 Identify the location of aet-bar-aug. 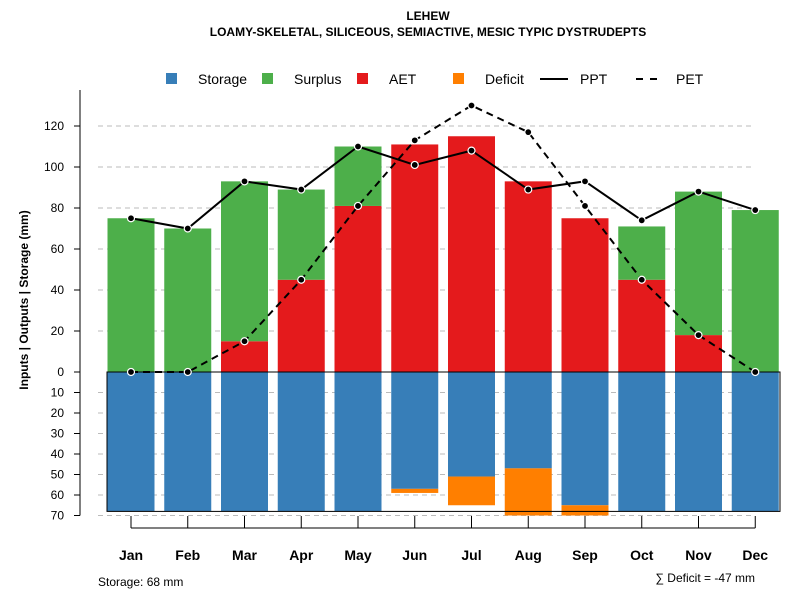
(528, 276).